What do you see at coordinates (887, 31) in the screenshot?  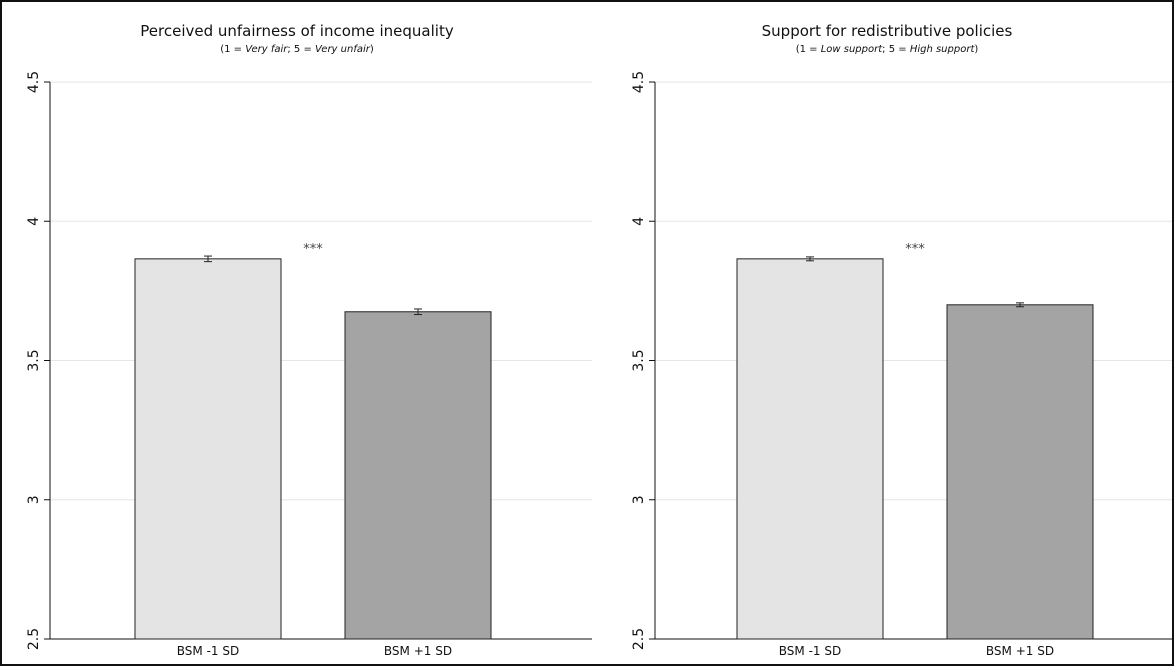 I see `chart-title: Support for redistributive policies` at bounding box center [887, 31].